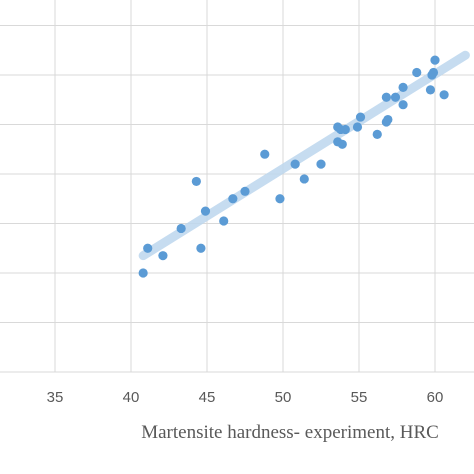 This screenshot has width=474, height=474. I want to click on x-tick-label: 50, so click(283, 397).